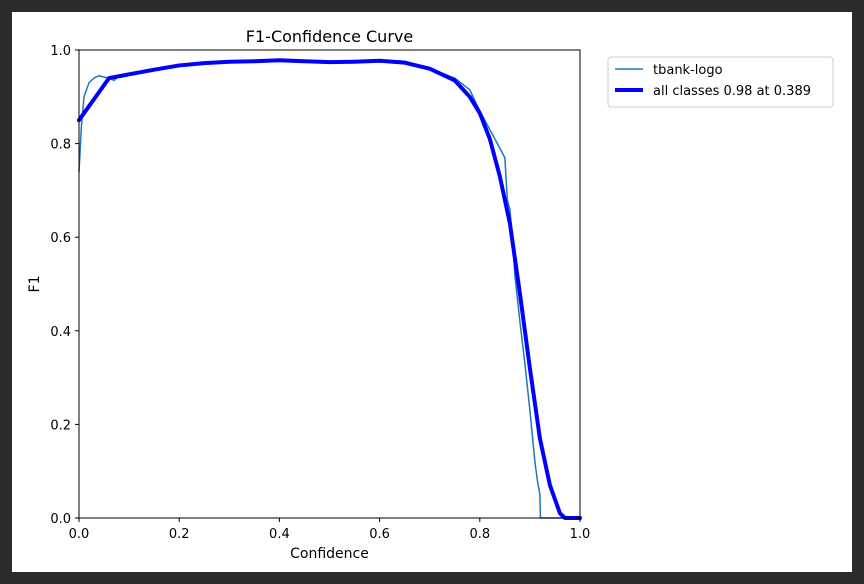  I want to click on legend-label-all-classes: all classes 0.98 at 0.389, so click(732, 91).